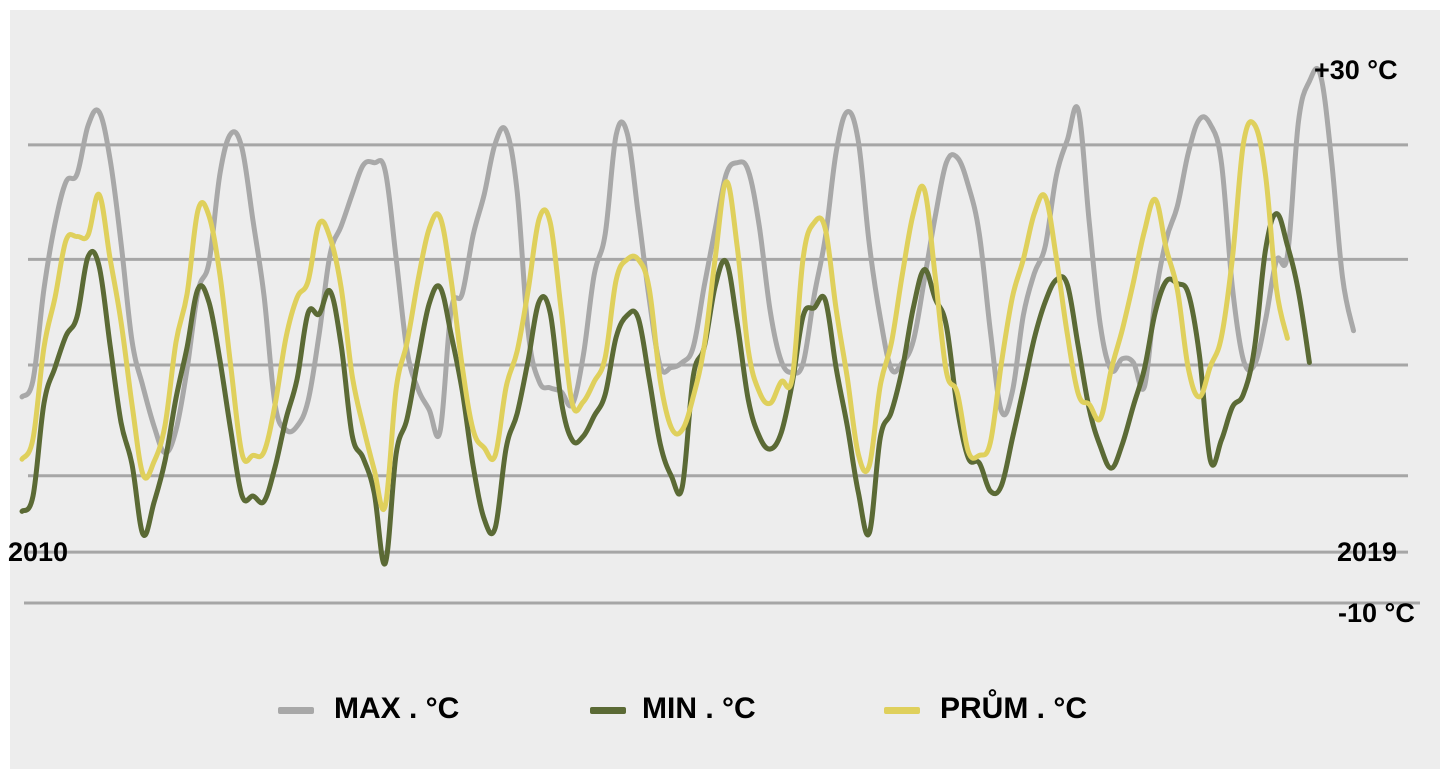 This screenshot has height=769, width=1440. What do you see at coordinates (902, 710) in the screenshot?
I see `legend-swatch-avg` at bounding box center [902, 710].